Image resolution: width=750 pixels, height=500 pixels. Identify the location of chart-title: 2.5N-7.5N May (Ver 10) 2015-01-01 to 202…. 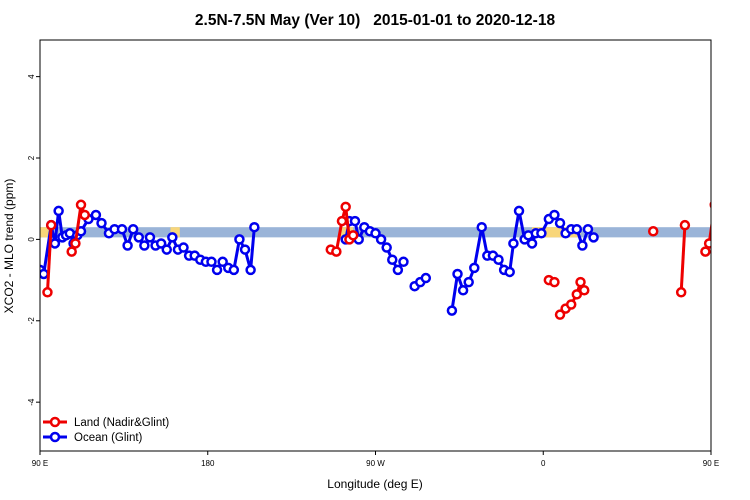
(375, 20).